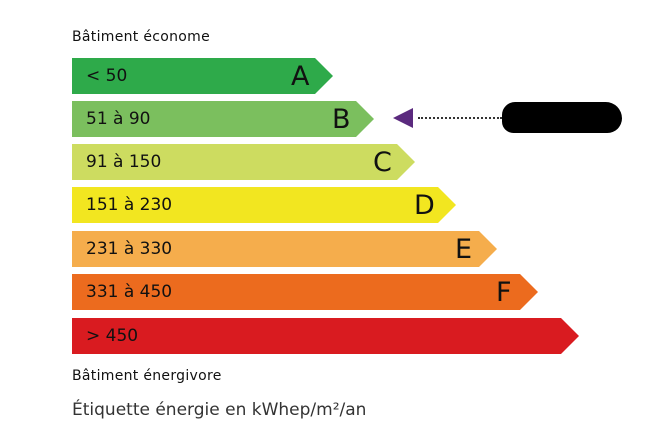  What do you see at coordinates (504, 292) in the screenshot?
I see `bar-class-letter: F` at bounding box center [504, 292].